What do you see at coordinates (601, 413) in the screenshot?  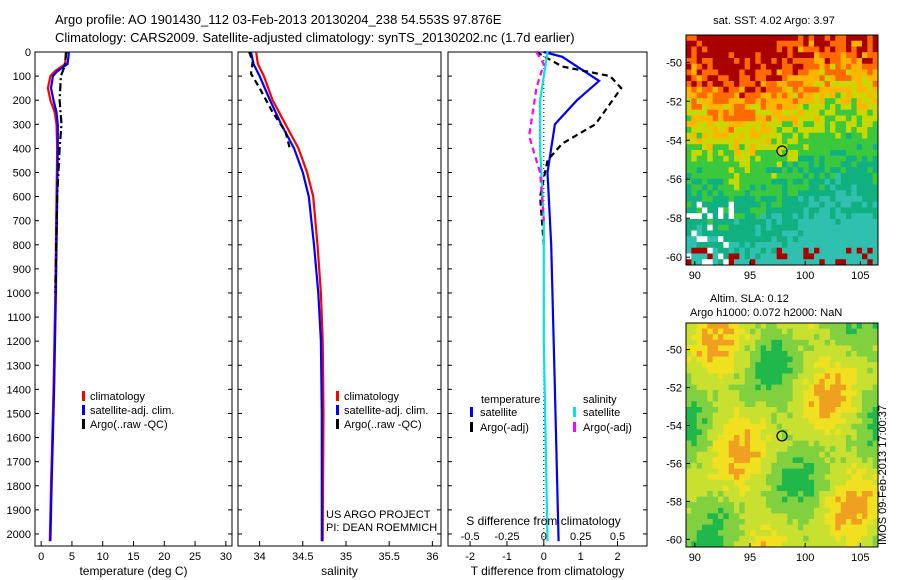 I see `legend-label: satellite` at bounding box center [601, 413].